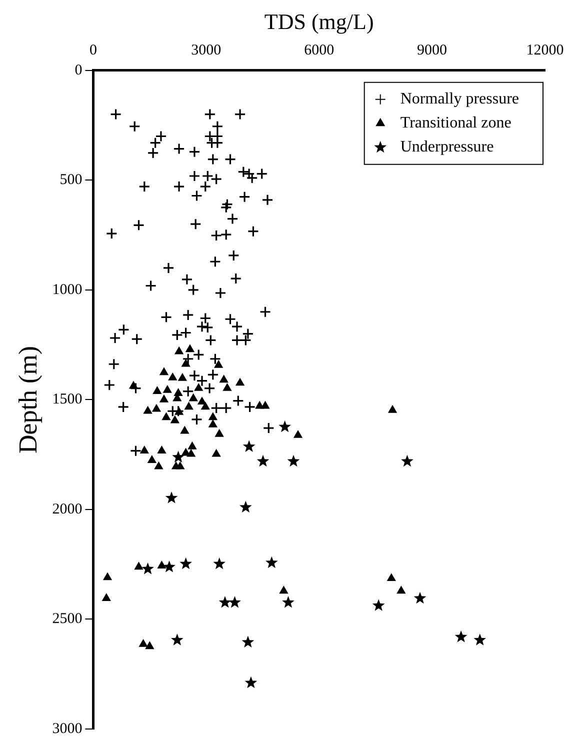  Describe the element at coordinates (78, 70) in the screenshot. I see `y-tick-label: 0` at that location.